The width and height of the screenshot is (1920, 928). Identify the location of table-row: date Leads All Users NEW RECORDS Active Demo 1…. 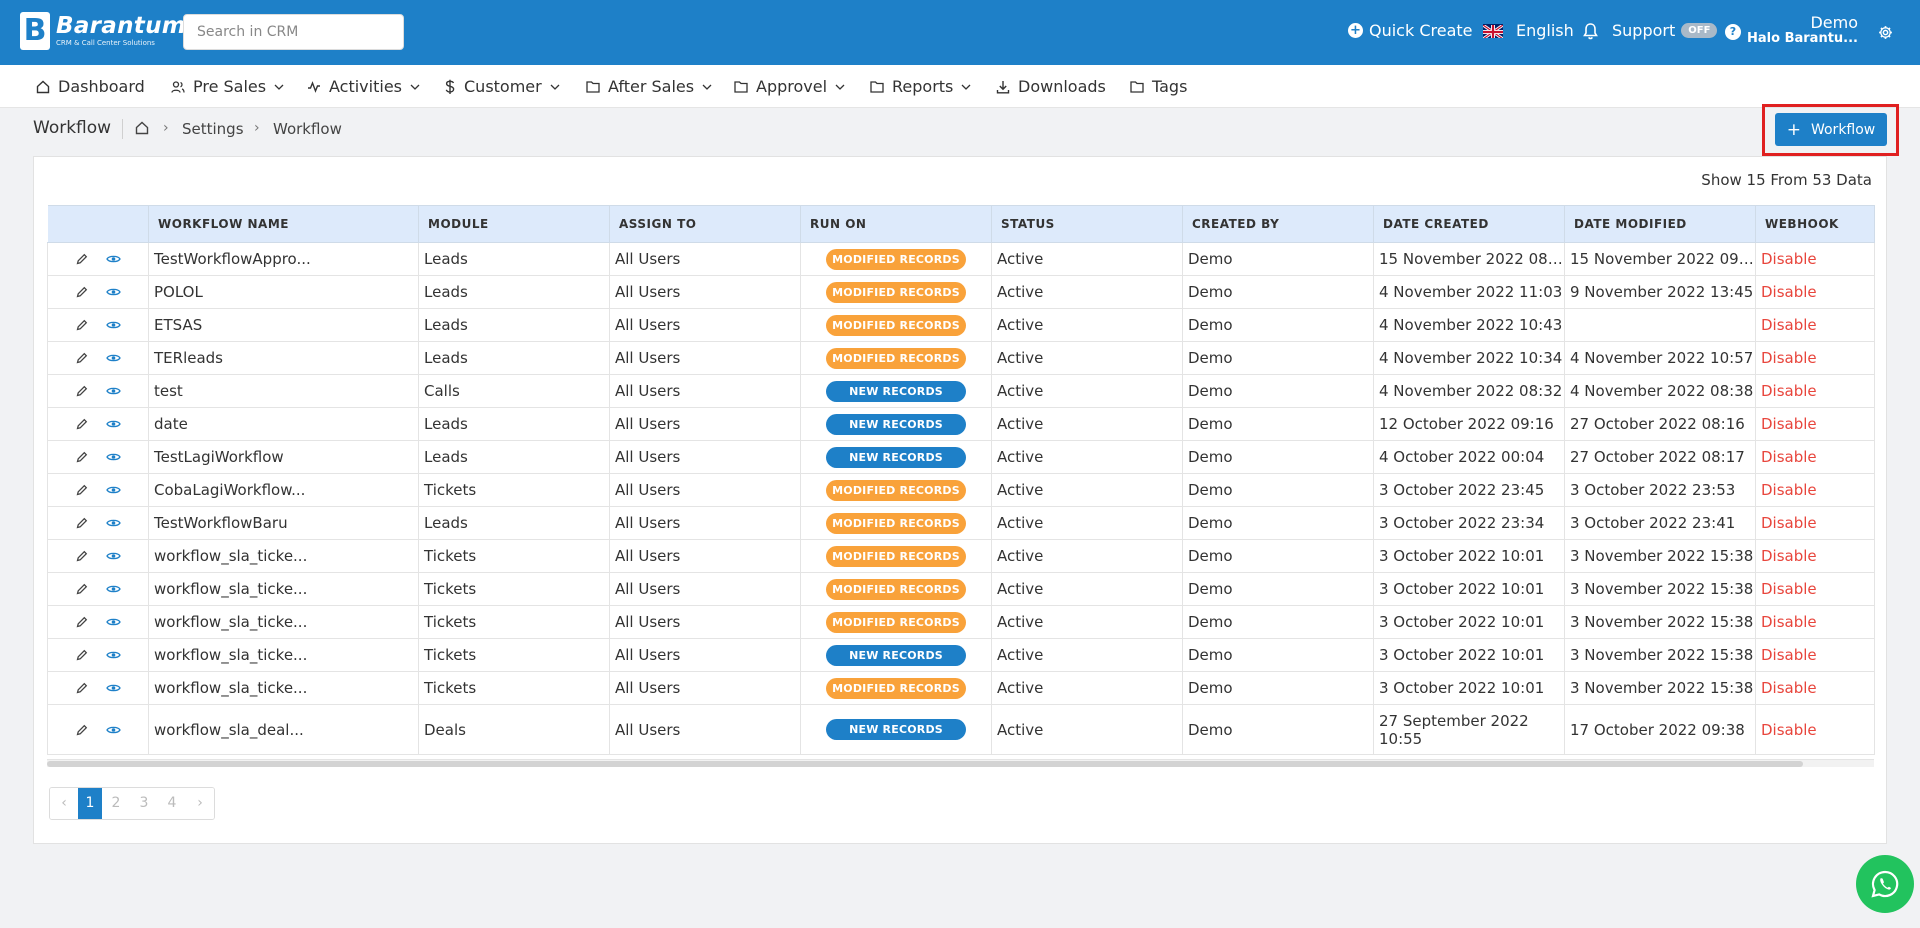
(961, 424).